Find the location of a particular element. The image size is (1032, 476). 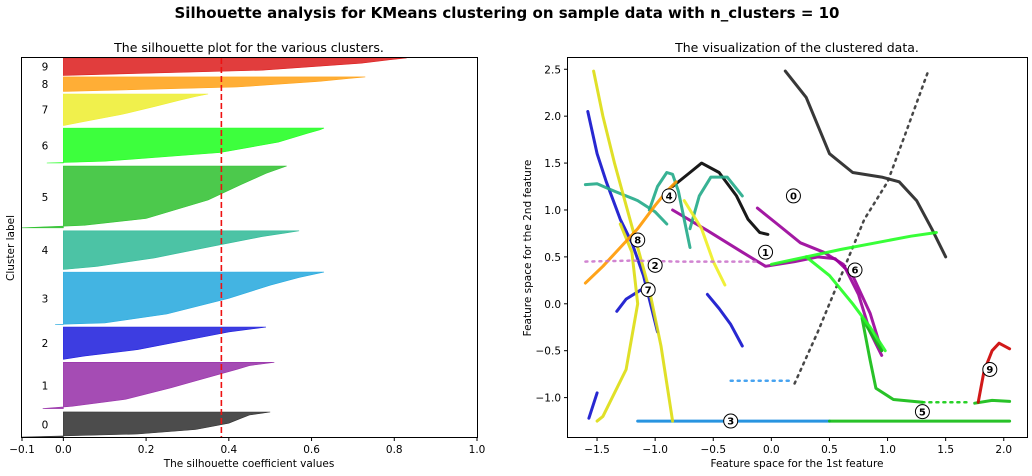

cluster-scatter-x-label: Feature space for the 1st feature is located at coordinates (796, 464).